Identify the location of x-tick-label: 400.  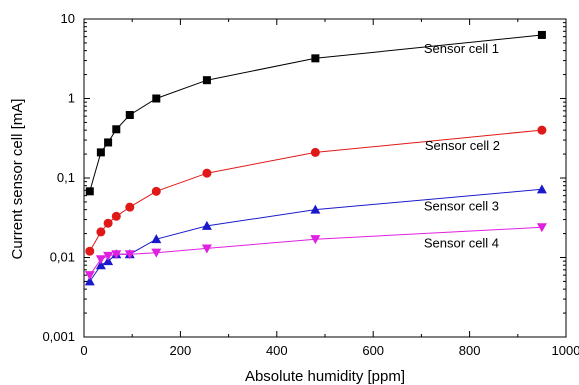
(277, 350).